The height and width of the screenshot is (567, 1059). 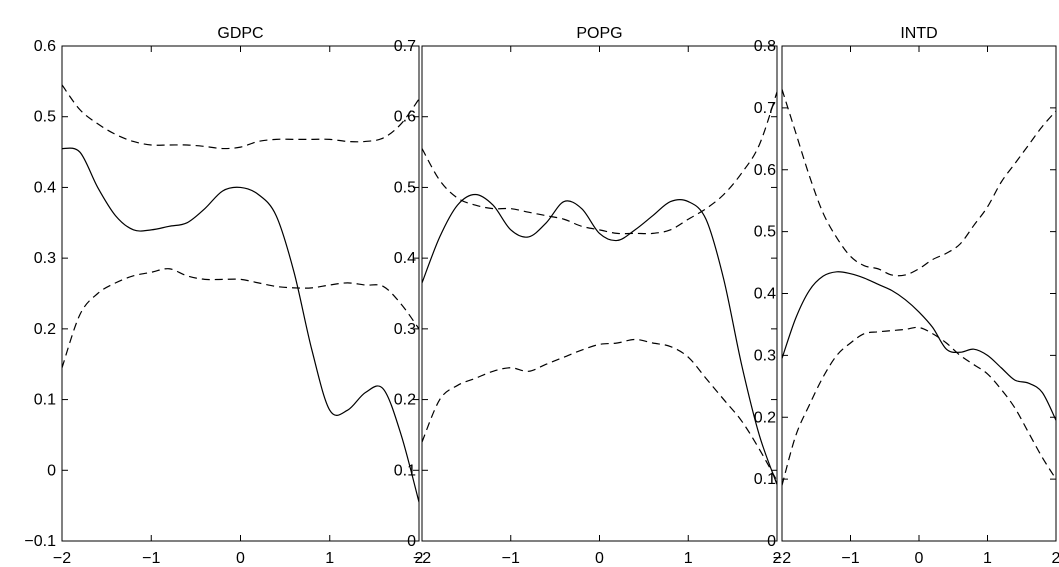 What do you see at coordinates (240, 33) in the screenshot?
I see `panel-title: GDPC` at bounding box center [240, 33].